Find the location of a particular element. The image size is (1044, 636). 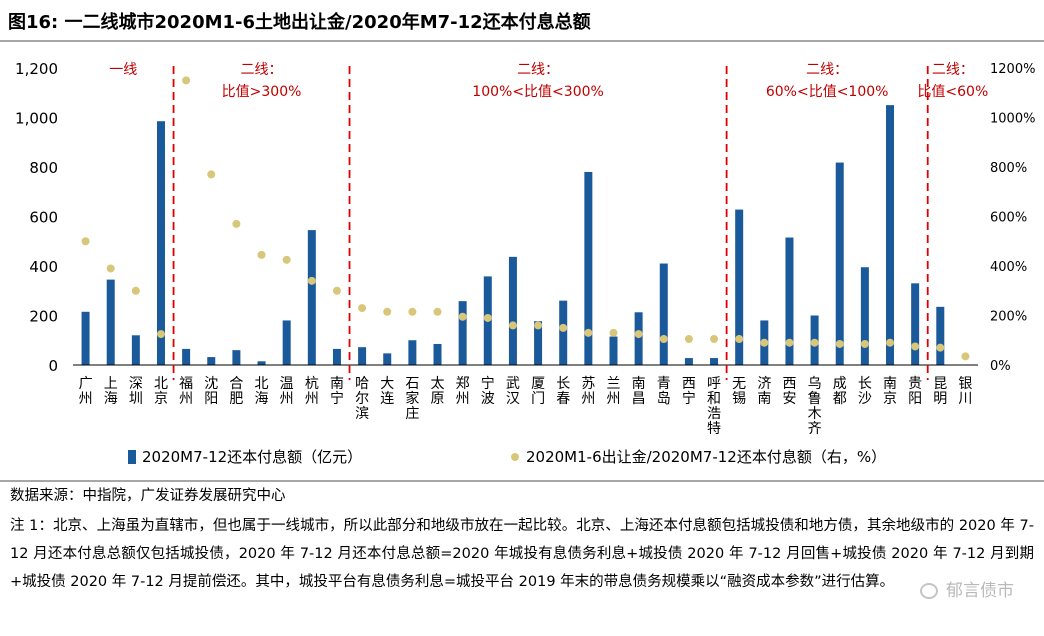

x-tick-label: 太原 is located at coordinates (438, 391).